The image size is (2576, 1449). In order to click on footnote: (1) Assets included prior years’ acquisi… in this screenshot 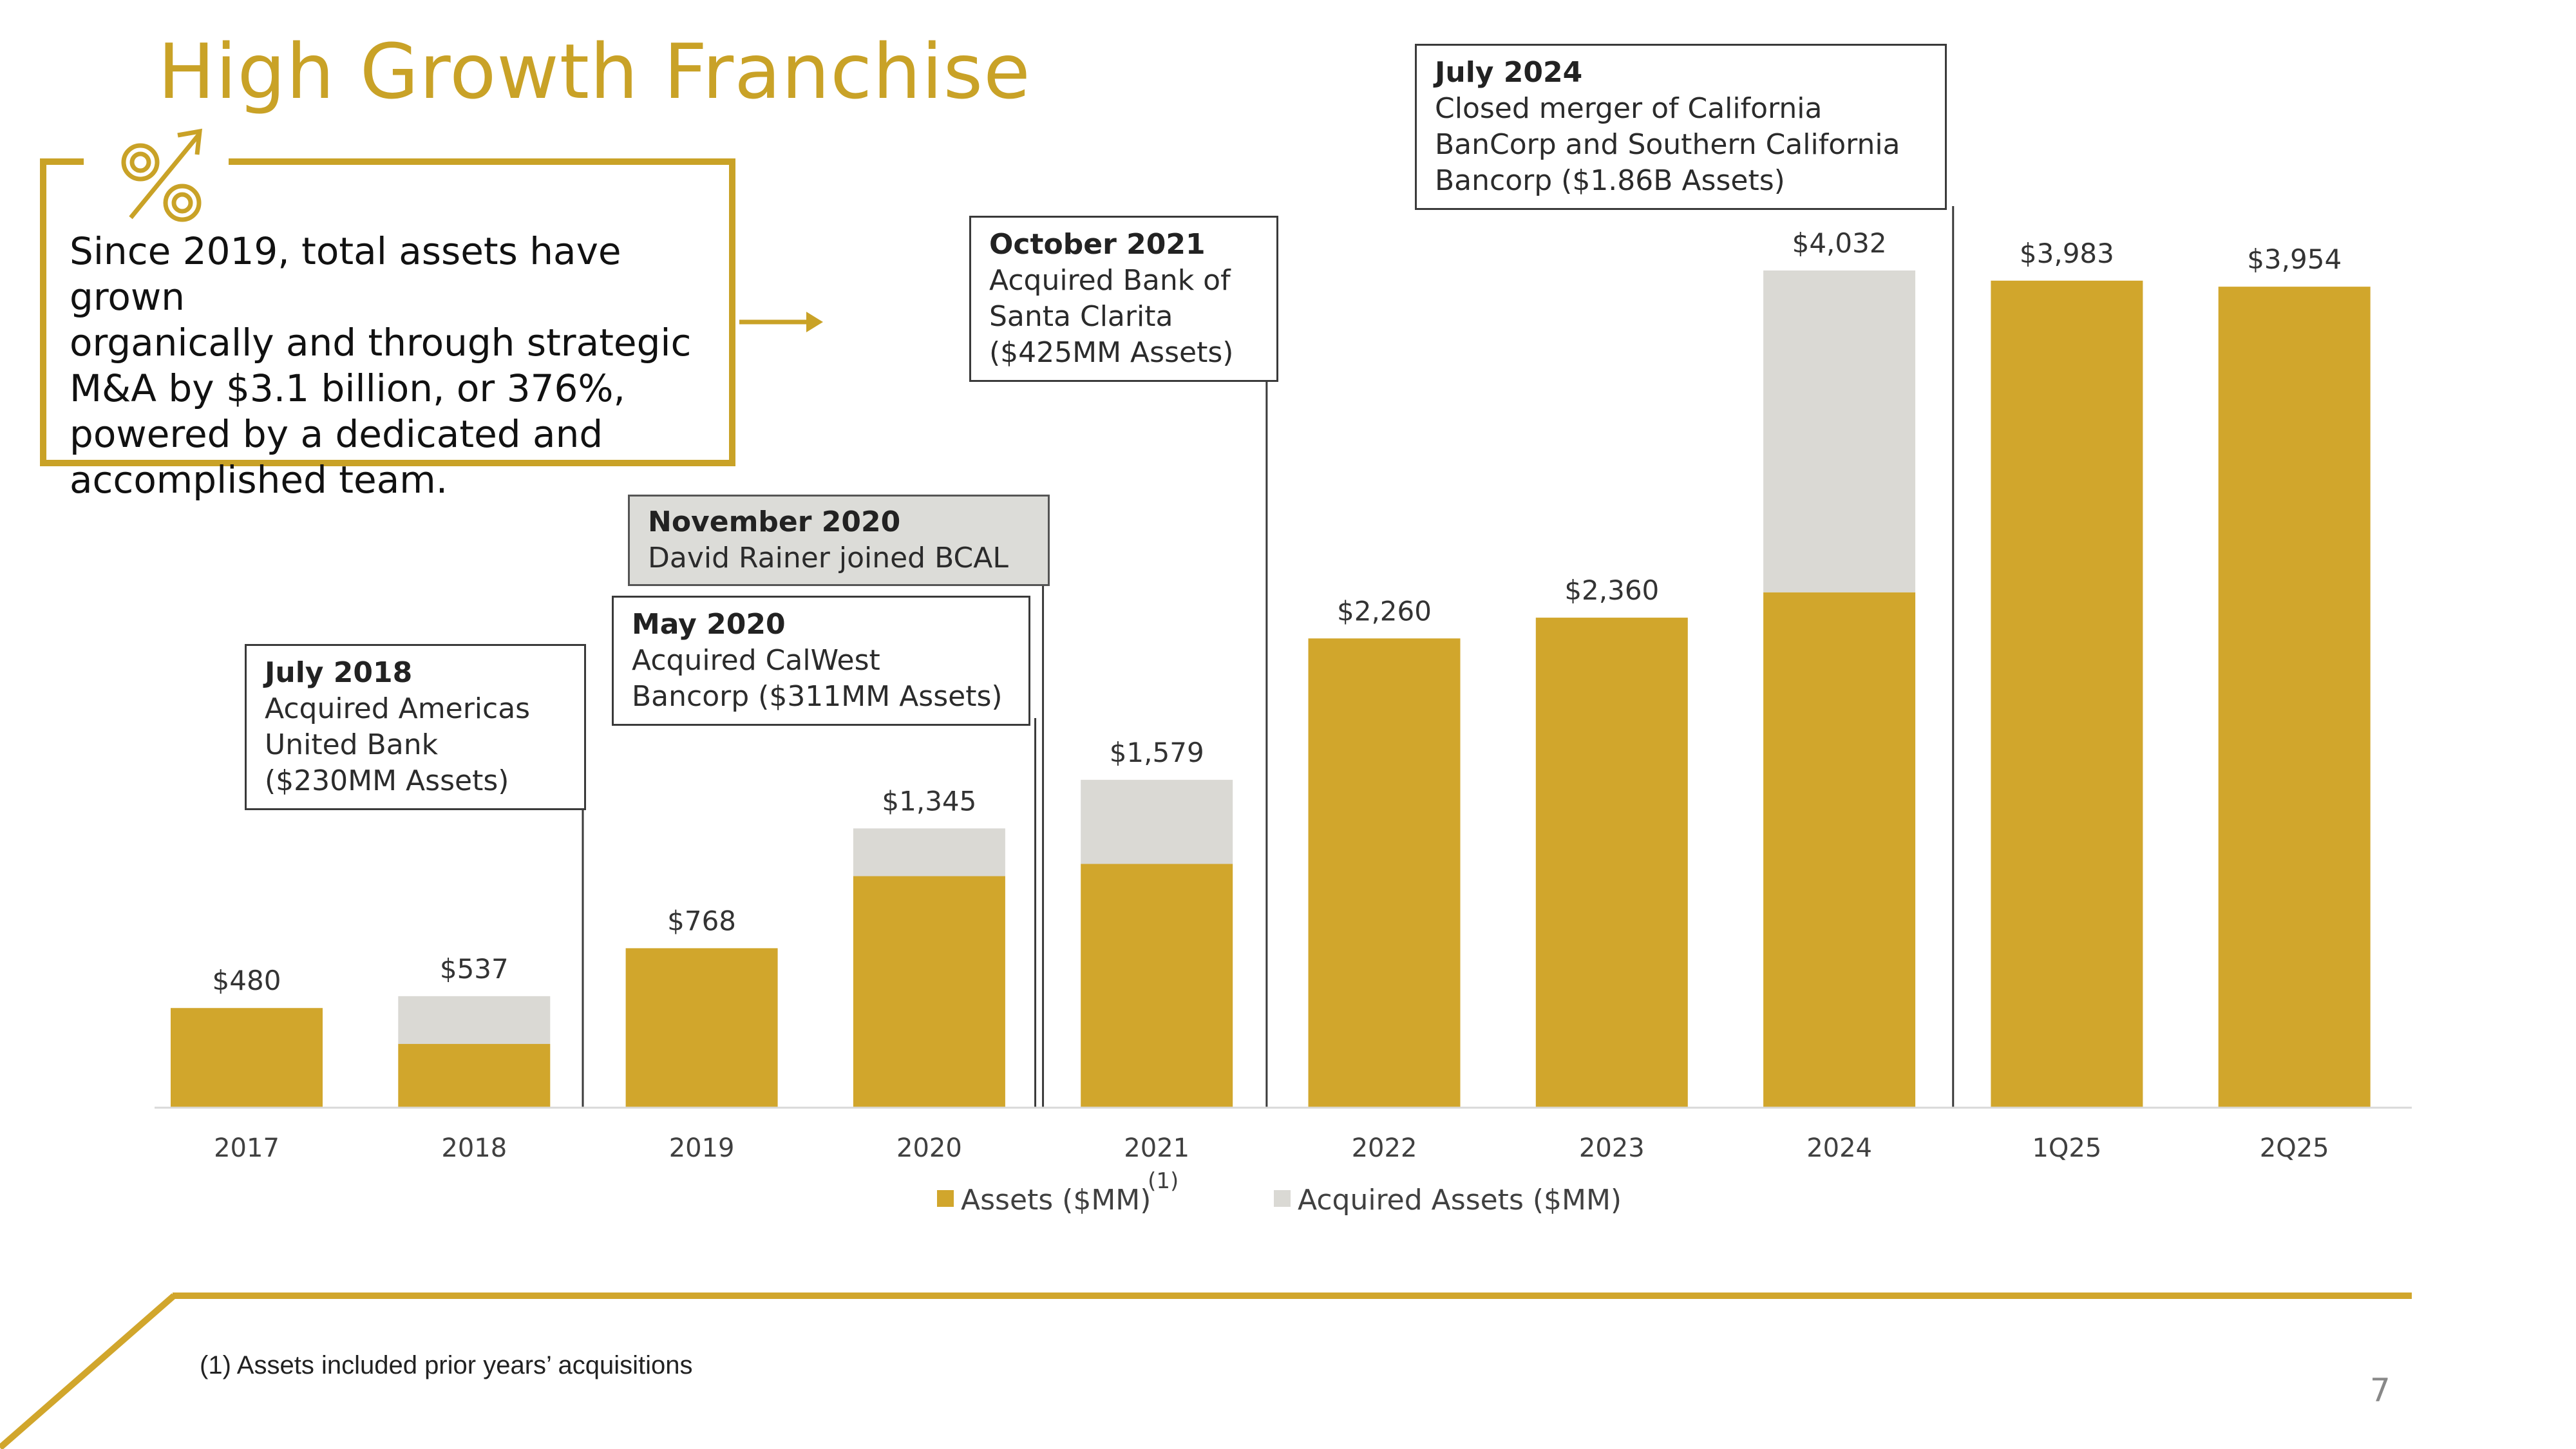, I will do `click(447, 1365)`.